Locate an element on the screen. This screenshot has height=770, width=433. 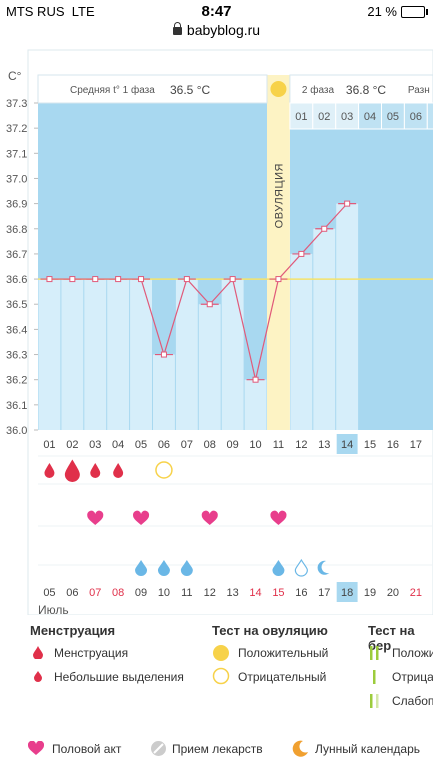
legend-spotting: Небольшие выделения is located at coordinates (119, 677).